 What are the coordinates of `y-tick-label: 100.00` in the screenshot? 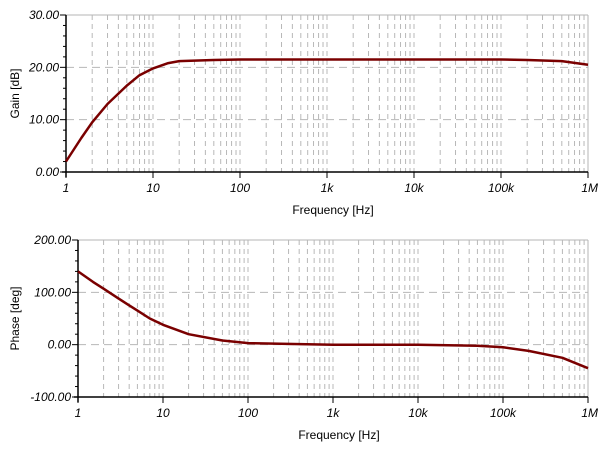 It's located at (52, 292).